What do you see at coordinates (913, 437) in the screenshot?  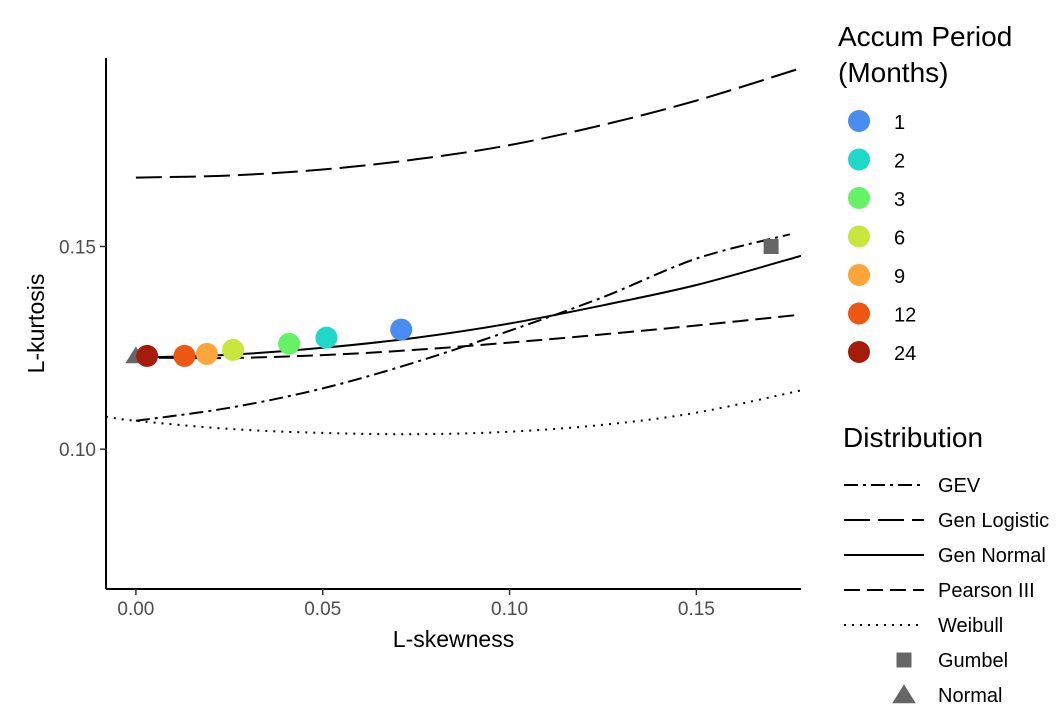 I see `line-legend-title: Distribution` at bounding box center [913, 437].